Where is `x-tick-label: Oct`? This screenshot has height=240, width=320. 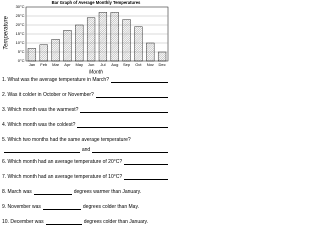
x-tick-label: Oct is located at coordinates (138, 64).